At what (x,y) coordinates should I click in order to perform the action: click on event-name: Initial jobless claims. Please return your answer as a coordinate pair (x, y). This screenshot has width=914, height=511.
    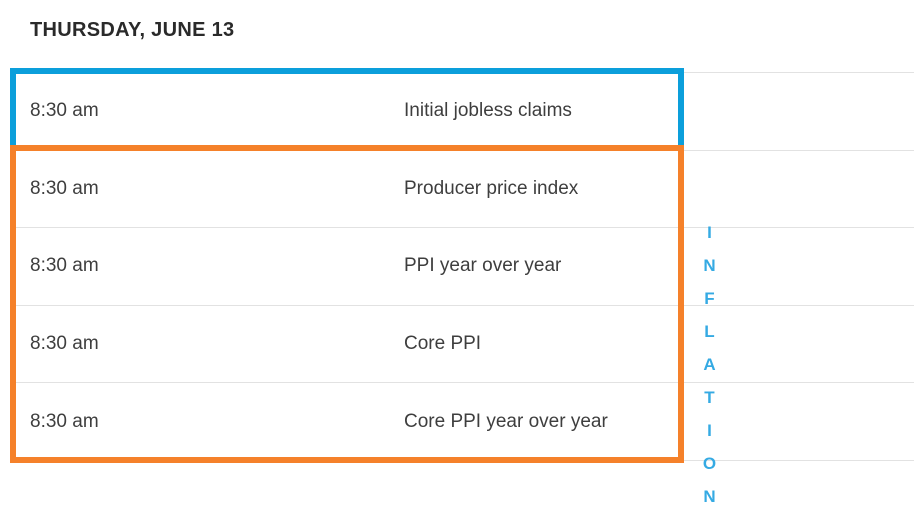
    Looking at the image, I should click on (488, 111).